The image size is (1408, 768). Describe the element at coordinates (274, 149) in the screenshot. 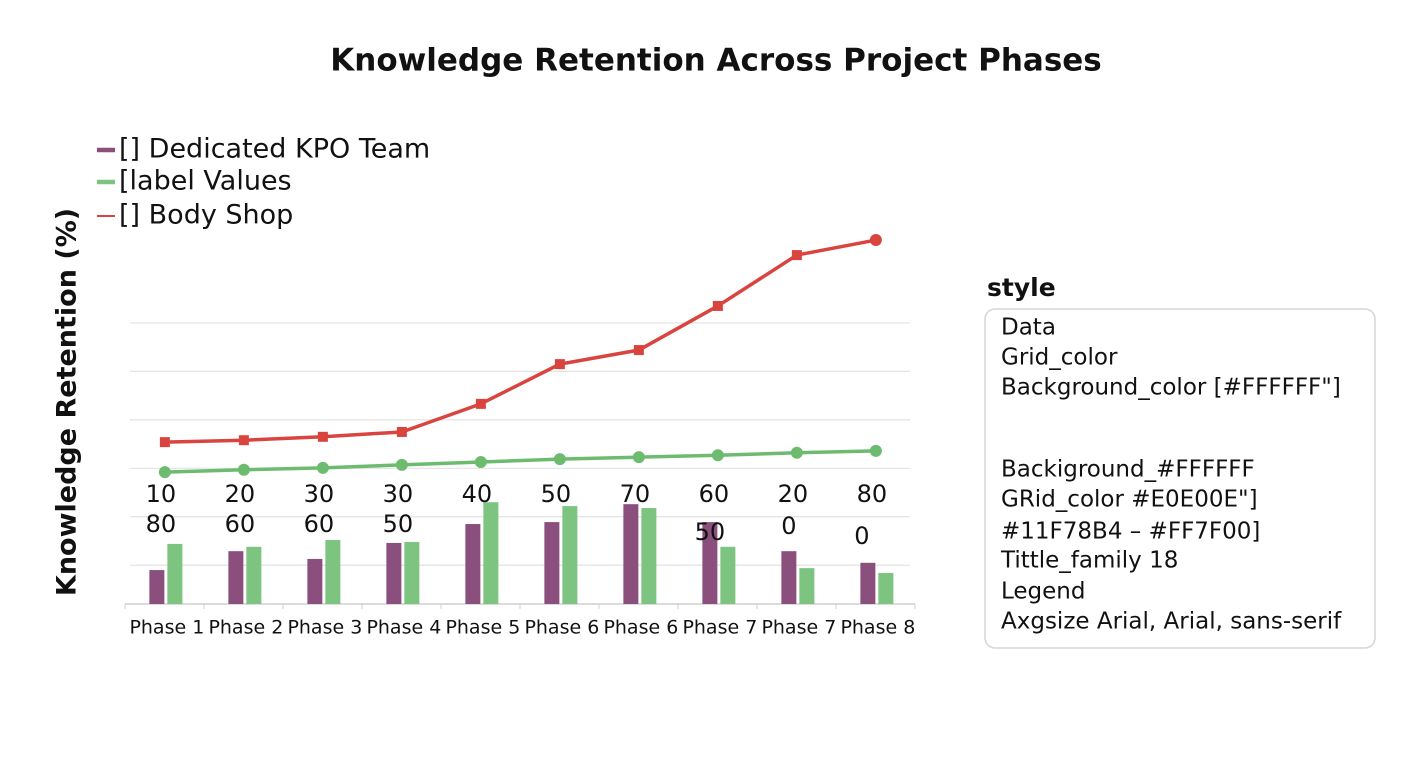

I see `legend-label: [] Dedicated KPO Team` at that location.